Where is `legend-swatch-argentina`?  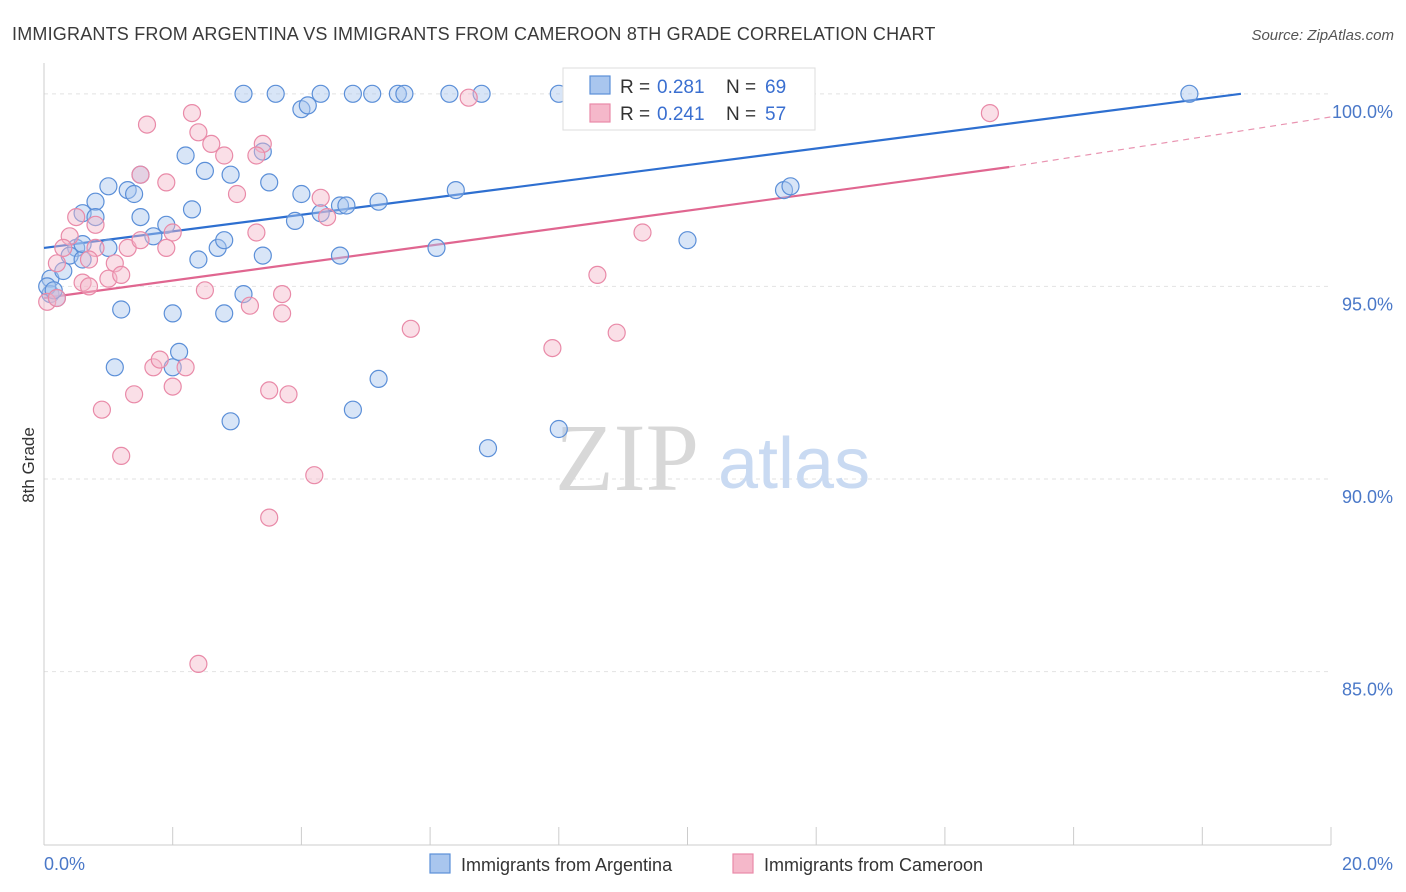 legend-swatch-argentina is located at coordinates (600, 85).